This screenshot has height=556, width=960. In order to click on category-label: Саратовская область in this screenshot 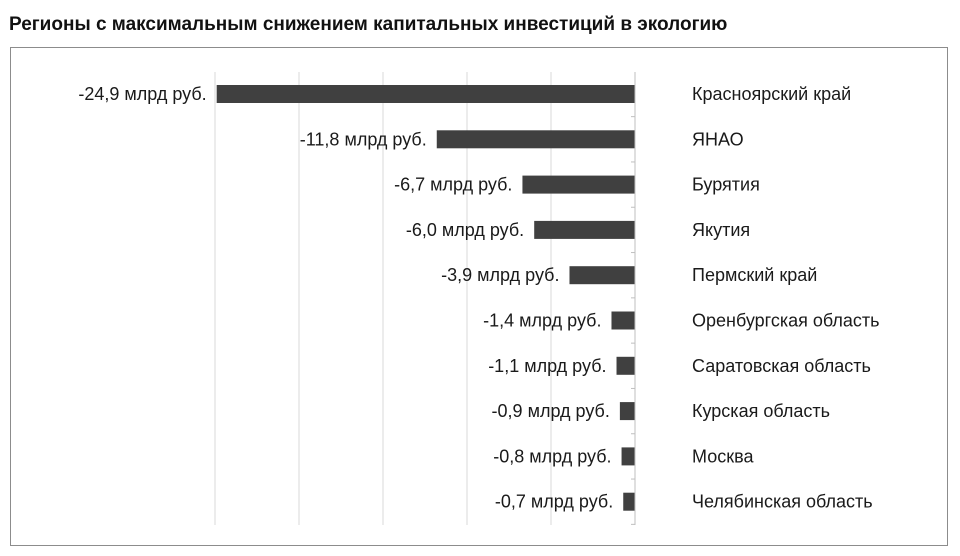, I will do `click(781, 366)`.